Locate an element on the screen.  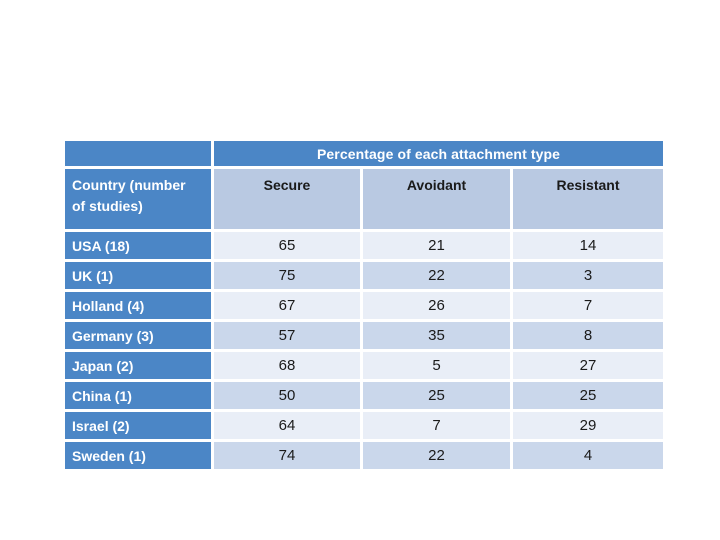
value-cell: 26 is located at coordinates (436, 305).